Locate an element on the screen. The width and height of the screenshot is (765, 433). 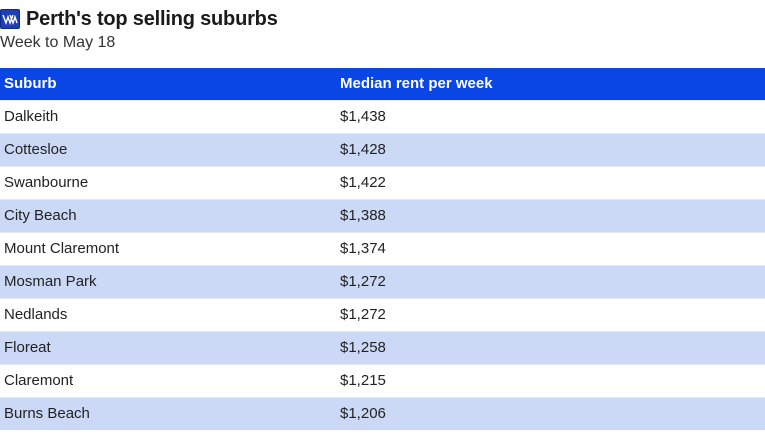
suburb-cell: Burns Beach is located at coordinates (168, 413).